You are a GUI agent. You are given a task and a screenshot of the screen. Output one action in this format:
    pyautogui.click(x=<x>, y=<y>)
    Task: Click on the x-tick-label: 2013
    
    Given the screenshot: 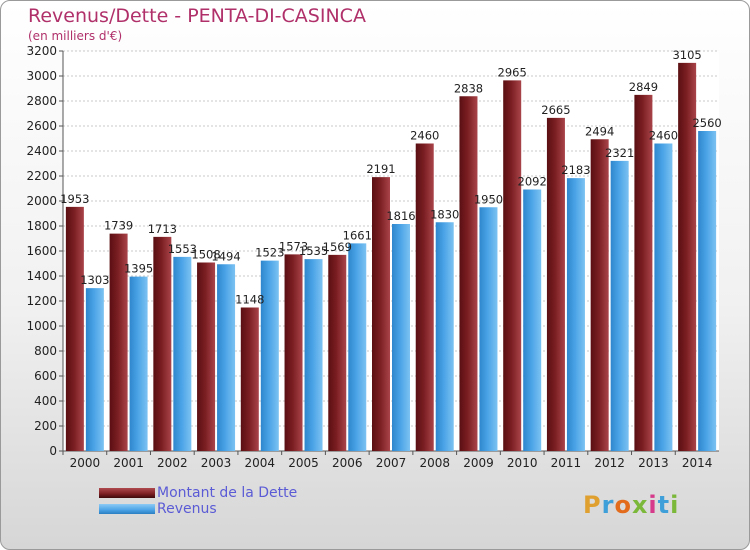 What is the action you would take?
    pyautogui.click(x=653, y=463)
    